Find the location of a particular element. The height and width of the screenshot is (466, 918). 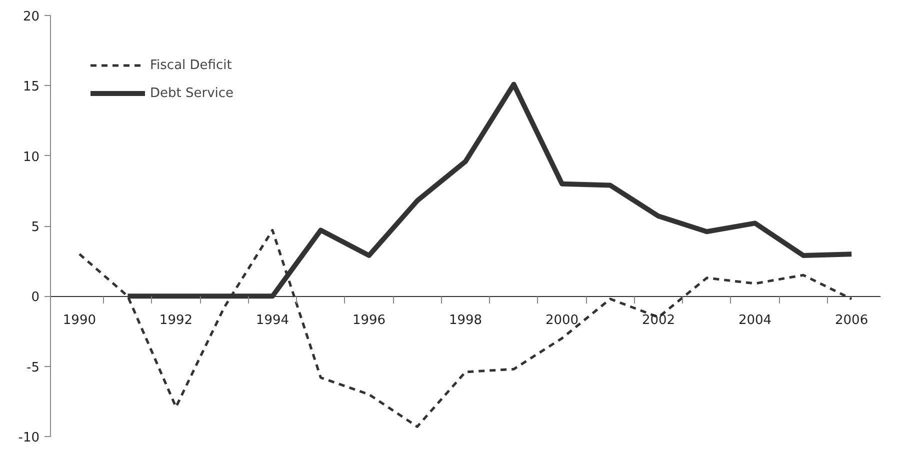

x-tick-label: 1996 is located at coordinates (369, 320).